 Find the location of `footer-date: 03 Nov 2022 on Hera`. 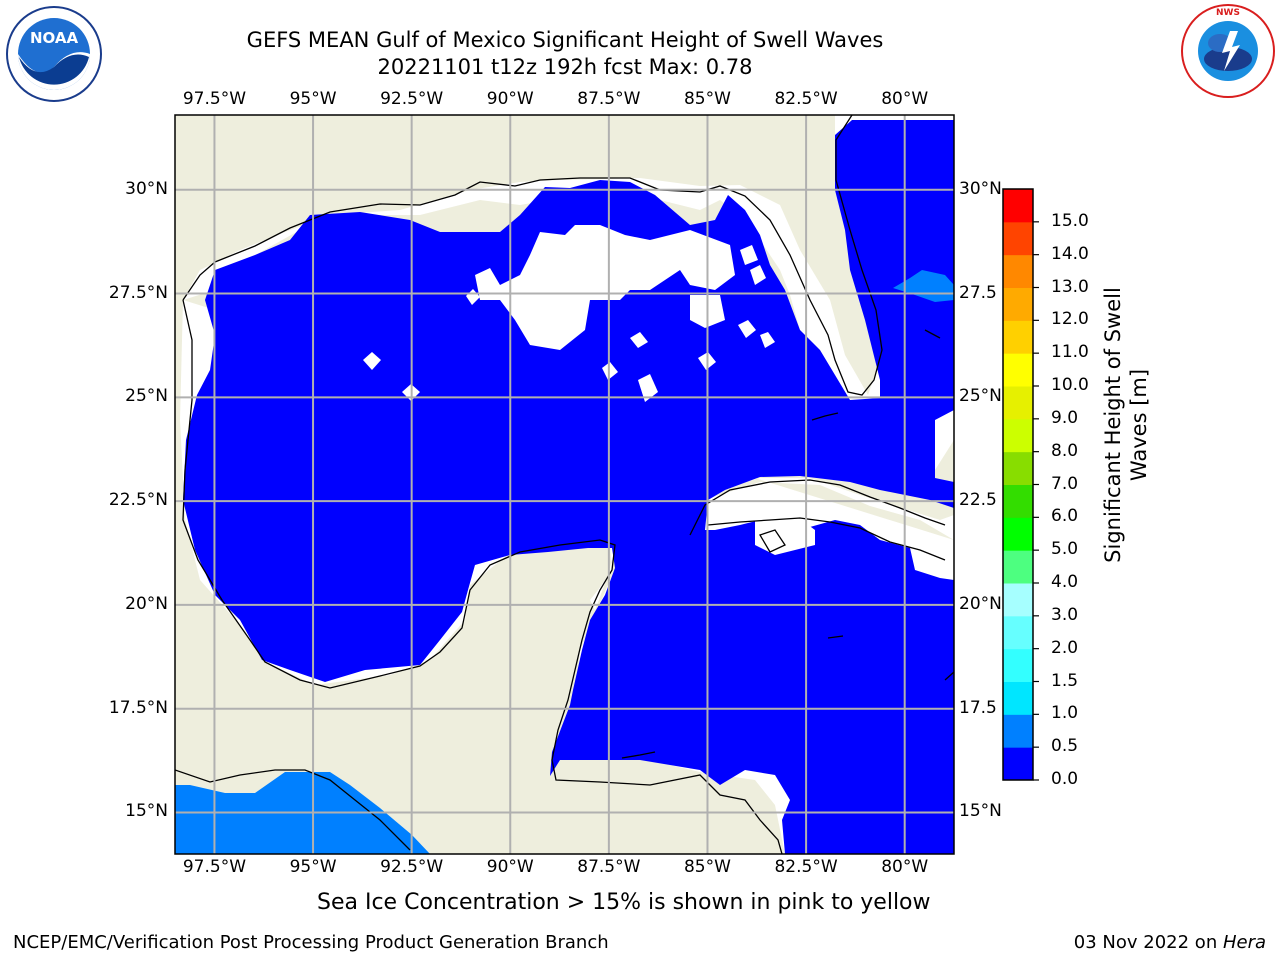

footer-date: 03 Nov 2022 on Hera is located at coordinates (1170, 942).